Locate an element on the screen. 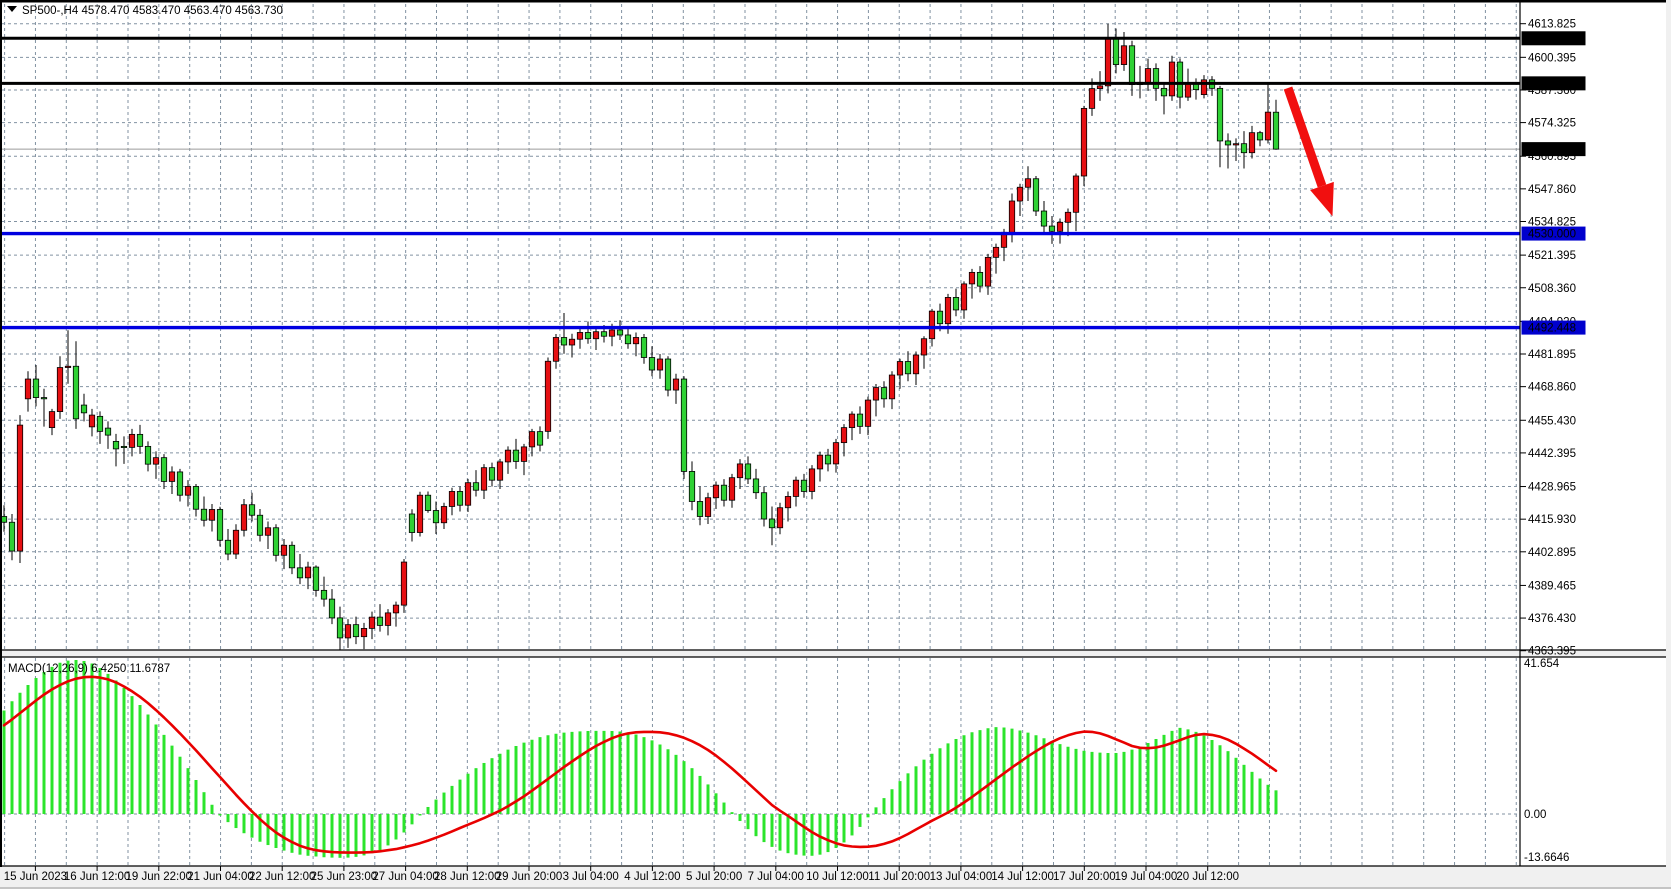 The image size is (1671, 889). sell-arrow-annotation is located at coordinates (1308, 151).